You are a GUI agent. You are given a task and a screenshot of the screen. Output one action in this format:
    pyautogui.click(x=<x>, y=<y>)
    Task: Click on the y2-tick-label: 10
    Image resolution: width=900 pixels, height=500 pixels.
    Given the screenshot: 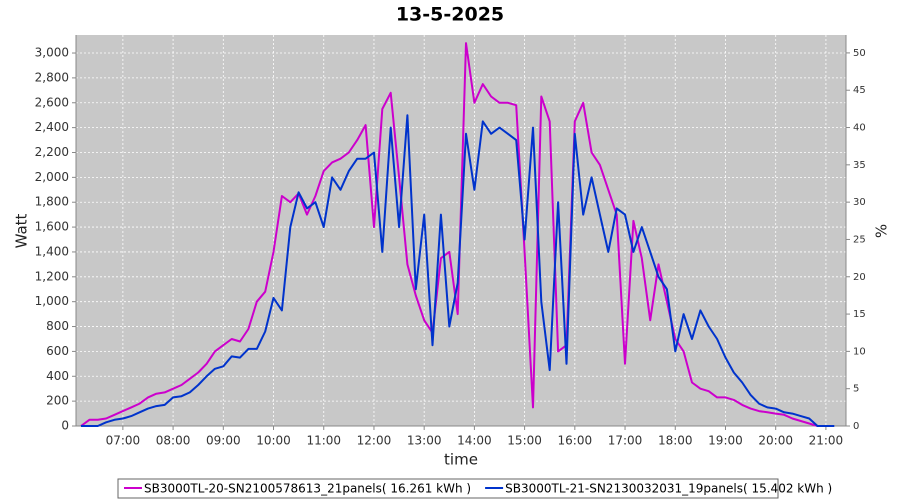 What is the action you would take?
    pyautogui.click(x=859, y=351)
    